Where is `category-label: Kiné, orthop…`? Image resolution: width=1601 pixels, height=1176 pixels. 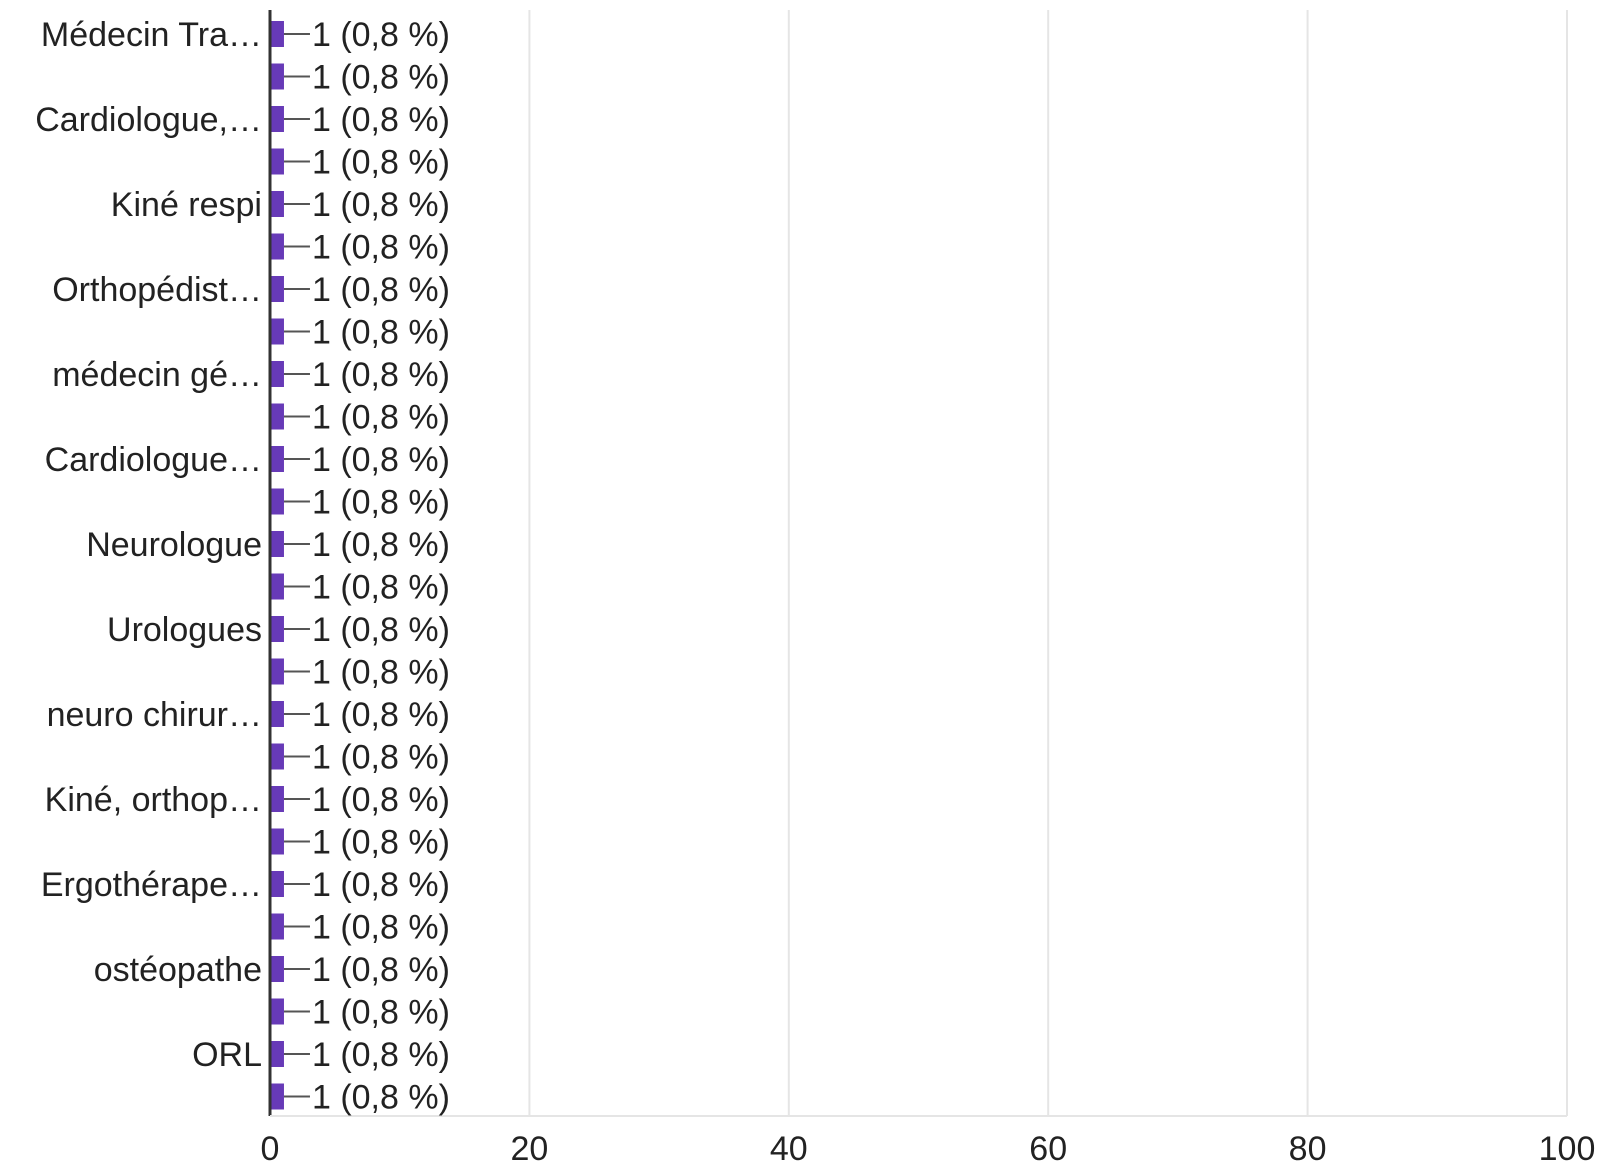
category-label: Kiné, orthop… is located at coordinates (153, 800).